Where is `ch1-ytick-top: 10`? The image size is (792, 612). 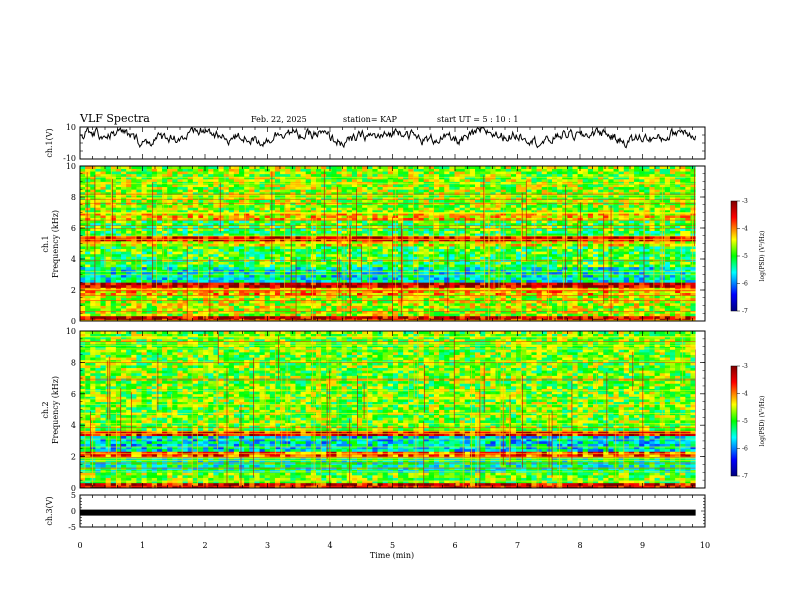
ch1-ytick-top: 10 is located at coordinates (71, 127).